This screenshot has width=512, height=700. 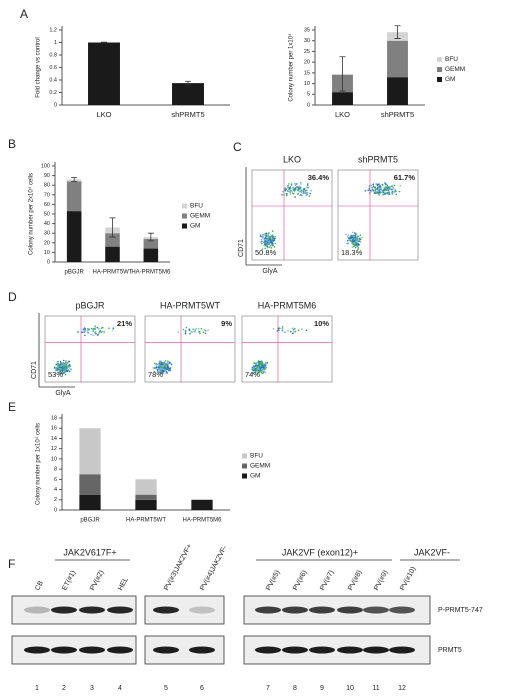 I want to click on group-label: JAK2V617F+, so click(x=89, y=552).